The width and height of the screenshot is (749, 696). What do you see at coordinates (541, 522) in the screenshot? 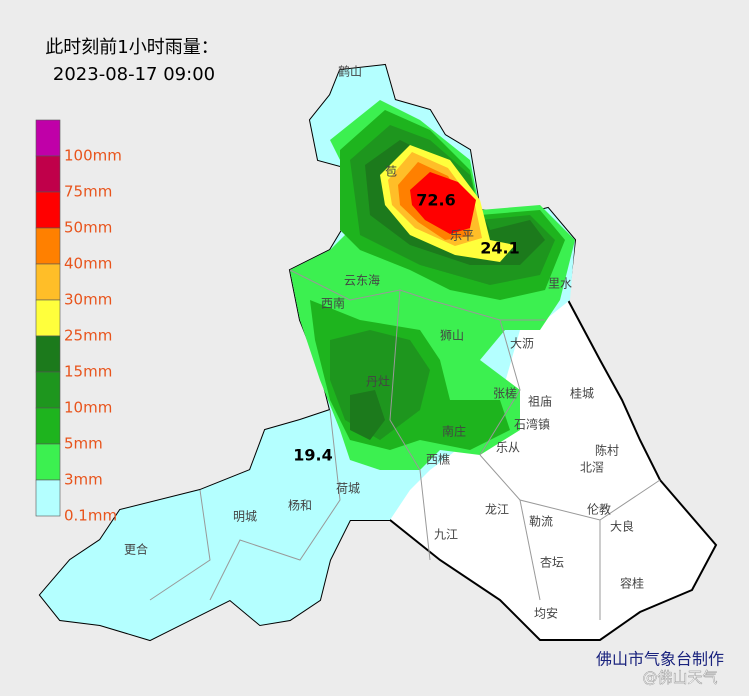
I see `place-label: 勒流` at bounding box center [541, 522].